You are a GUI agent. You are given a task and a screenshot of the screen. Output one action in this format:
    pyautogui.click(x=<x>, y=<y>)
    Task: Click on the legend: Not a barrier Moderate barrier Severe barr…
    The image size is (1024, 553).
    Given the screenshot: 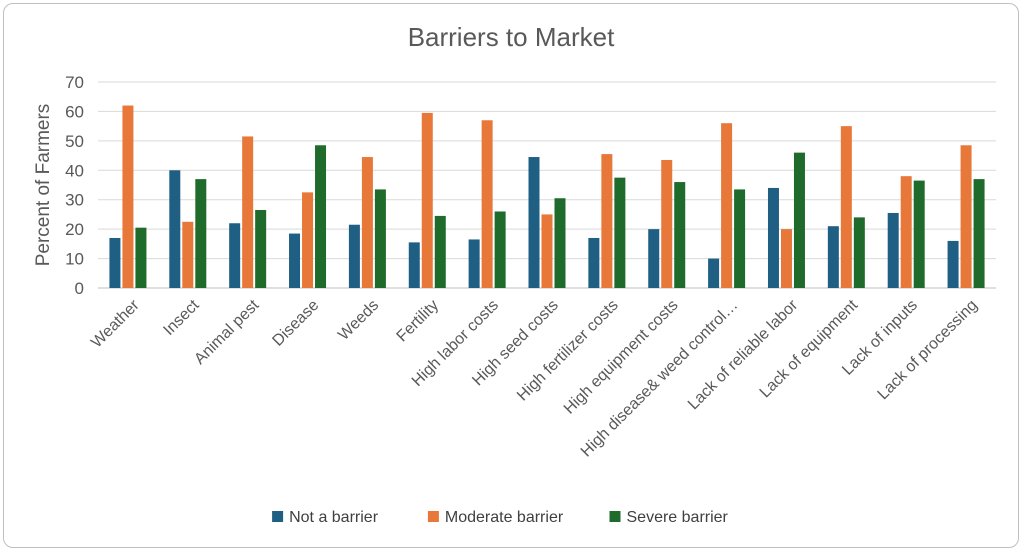 What is the action you would take?
    pyautogui.click(x=500, y=517)
    